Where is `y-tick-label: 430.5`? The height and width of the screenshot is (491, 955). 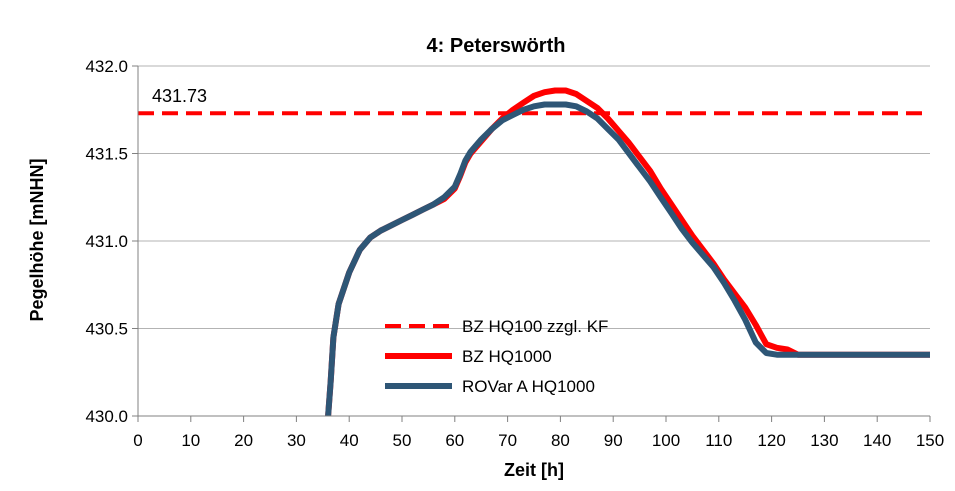
y-tick-label: 430.5 is located at coordinates (106, 329).